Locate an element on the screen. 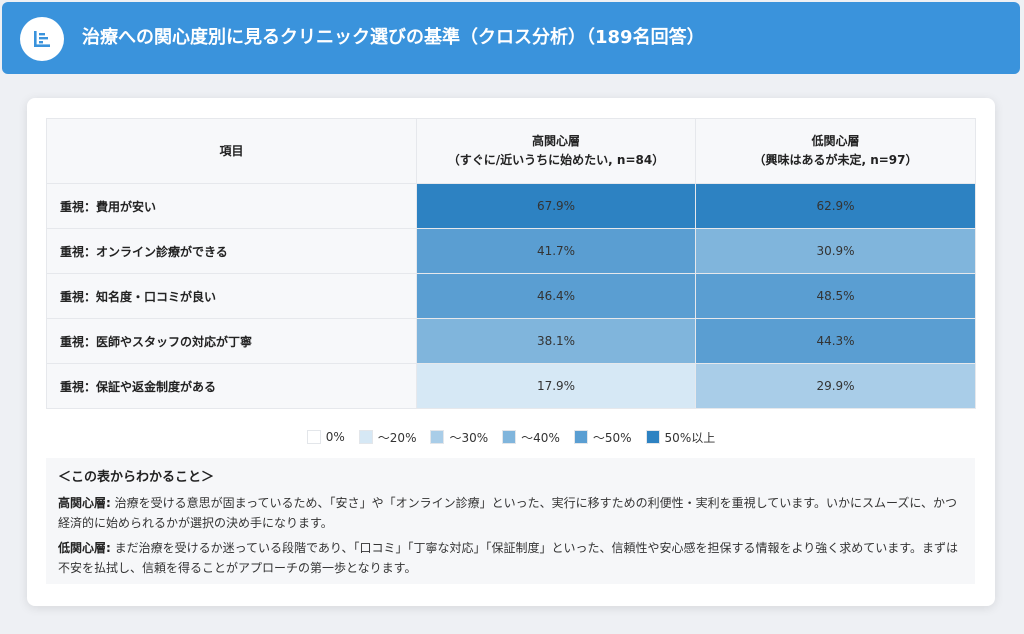  legend-item: 〜30% is located at coordinates (459, 437).